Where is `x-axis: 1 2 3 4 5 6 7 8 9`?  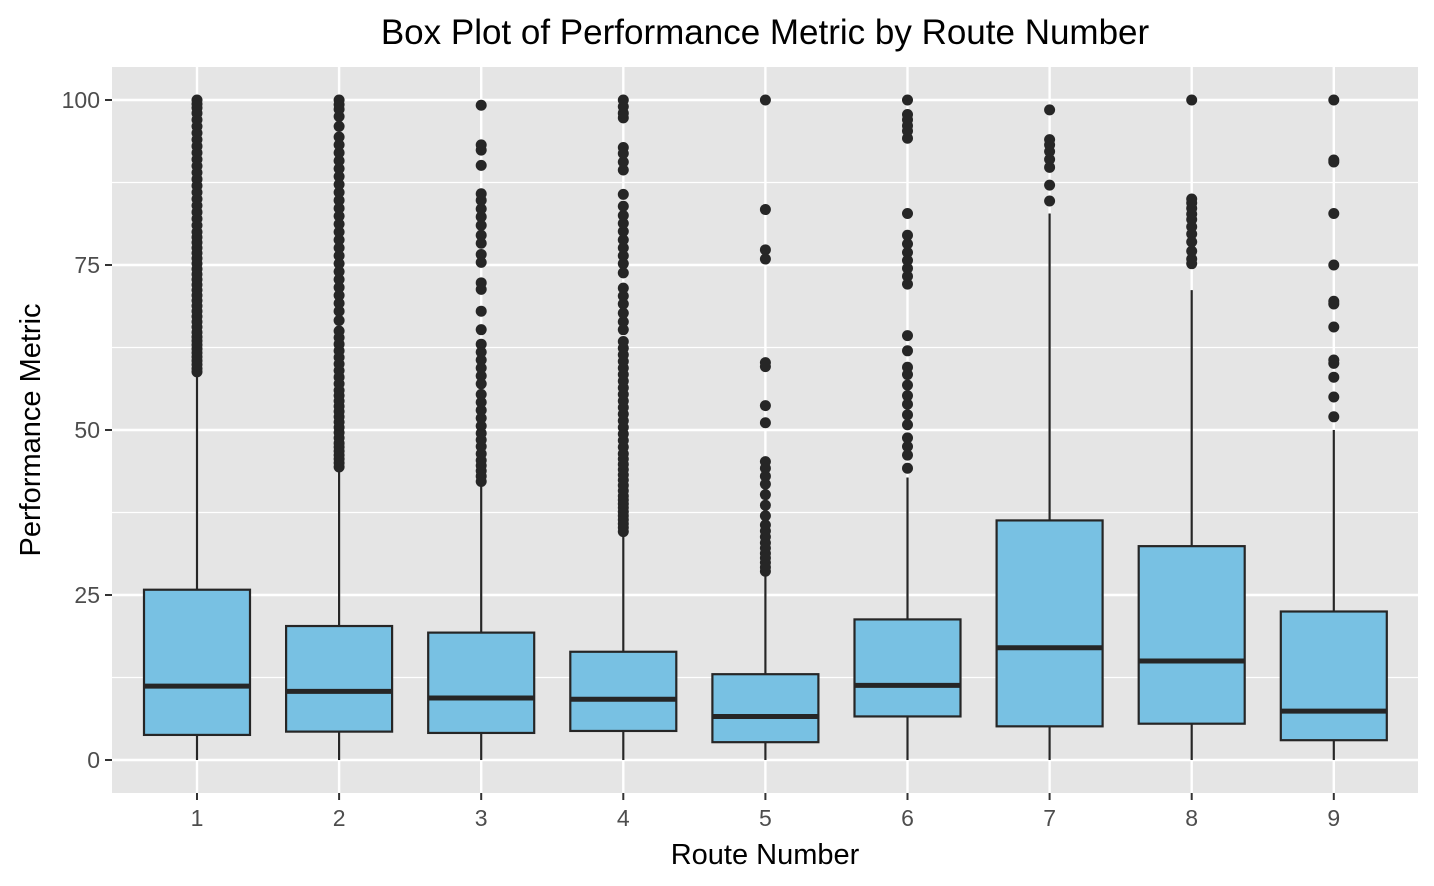
x-axis: 1 2 3 4 5 6 7 8 9 is located at coordinates (765, 812).